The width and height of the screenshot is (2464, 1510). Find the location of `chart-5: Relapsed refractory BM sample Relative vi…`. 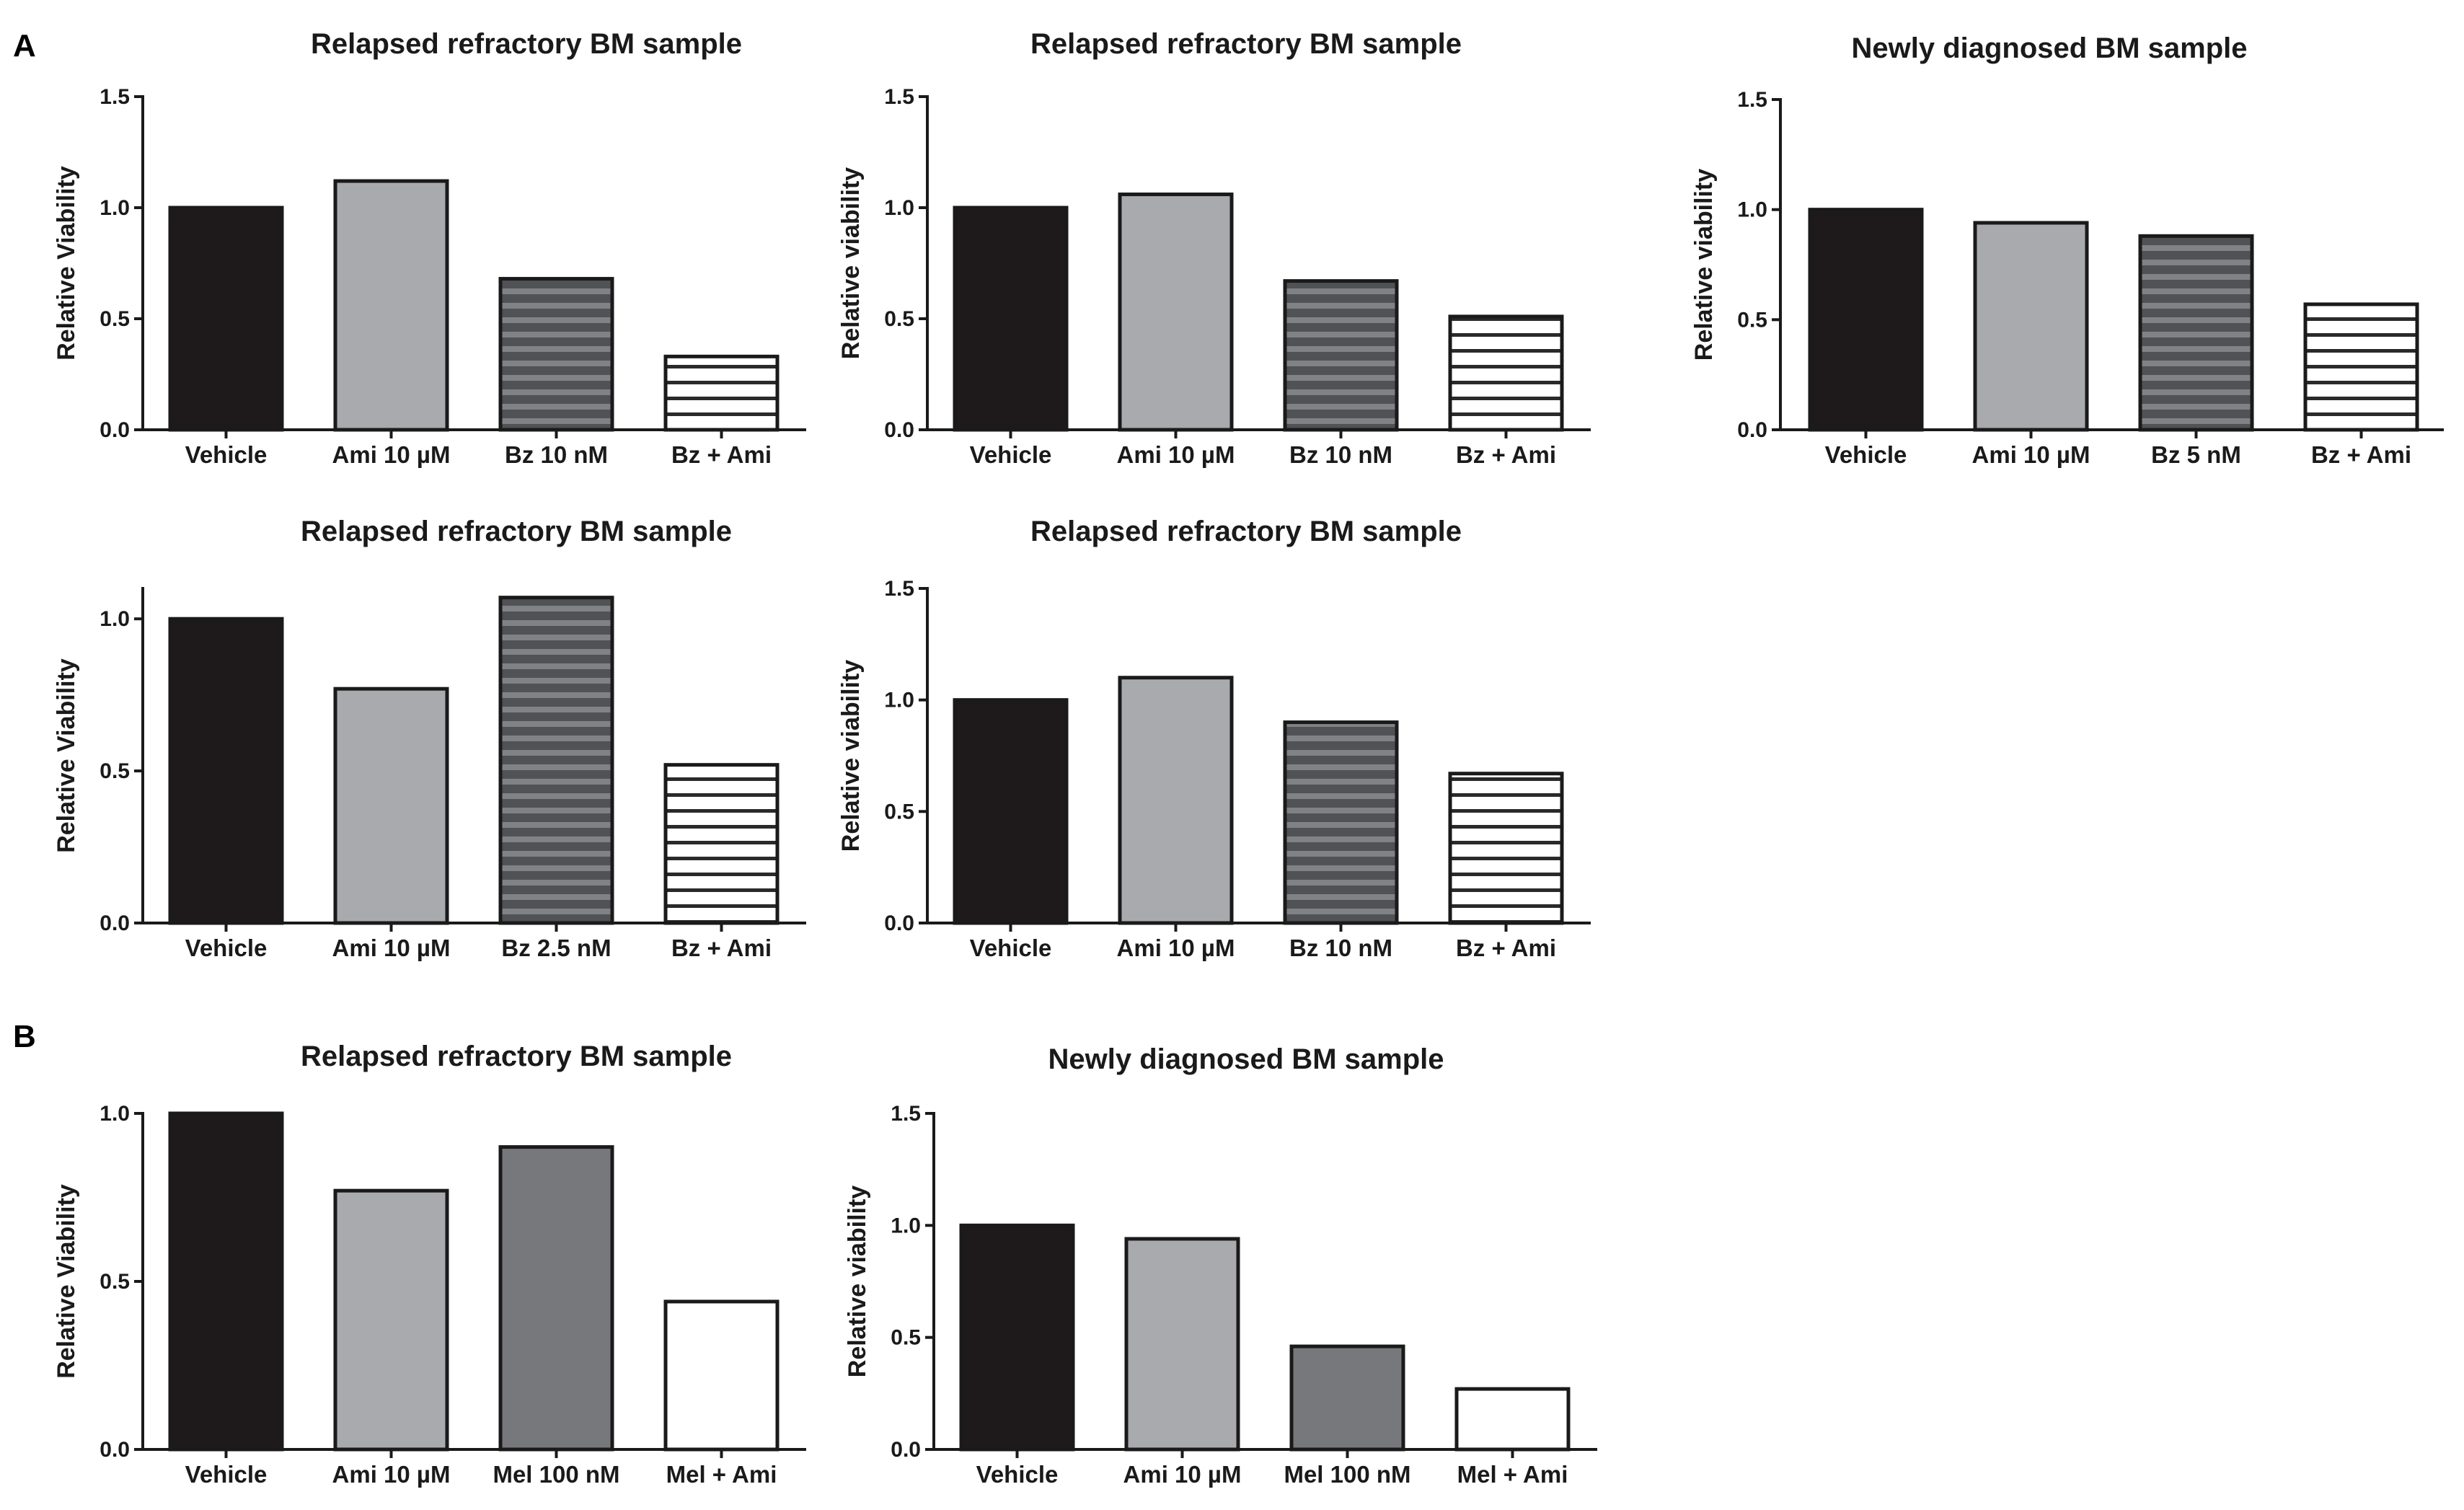

chart-5: Relapsed refractory BM sample Relative vi… is located at coordinates (1214, 738).